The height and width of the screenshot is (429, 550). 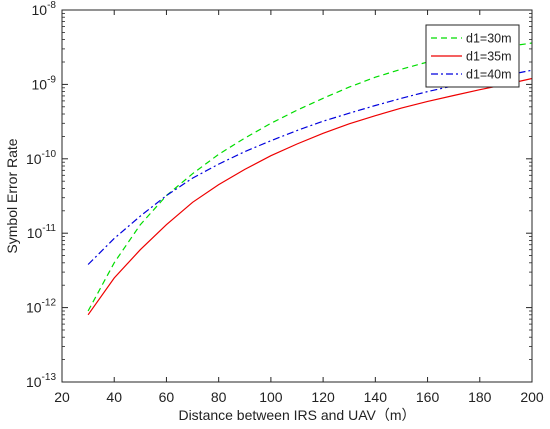 I want to click on x-tick-label: 100, so click(x=271, y=397).